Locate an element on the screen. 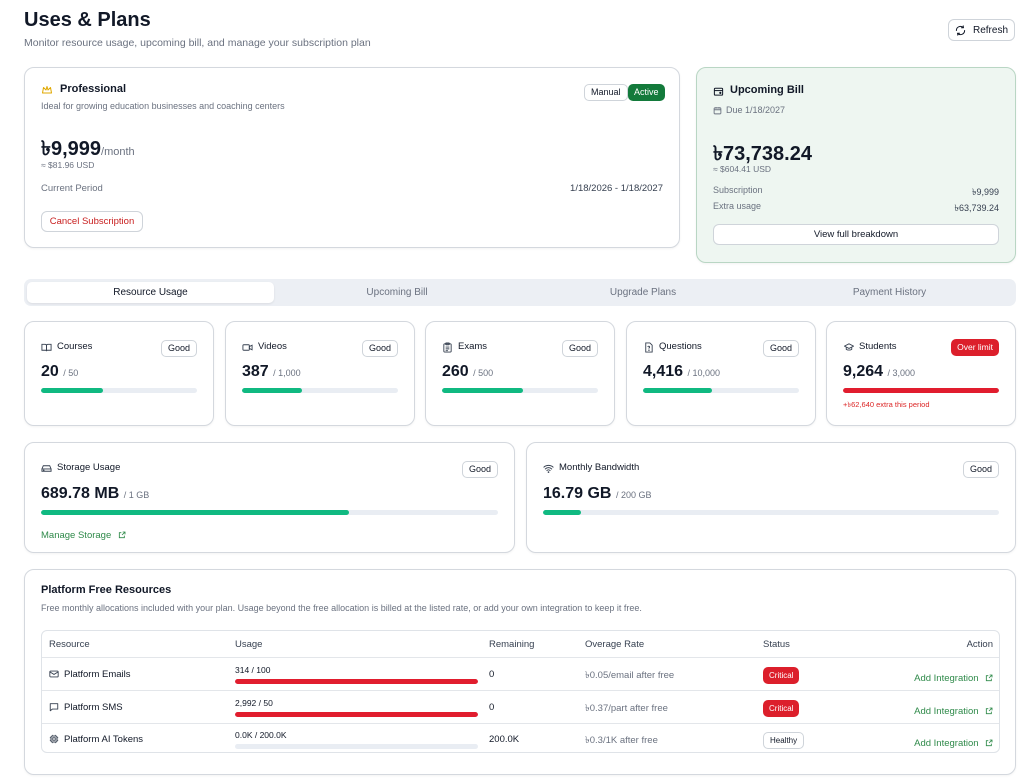  usage-label: Students is located at coordinates (878, 346).